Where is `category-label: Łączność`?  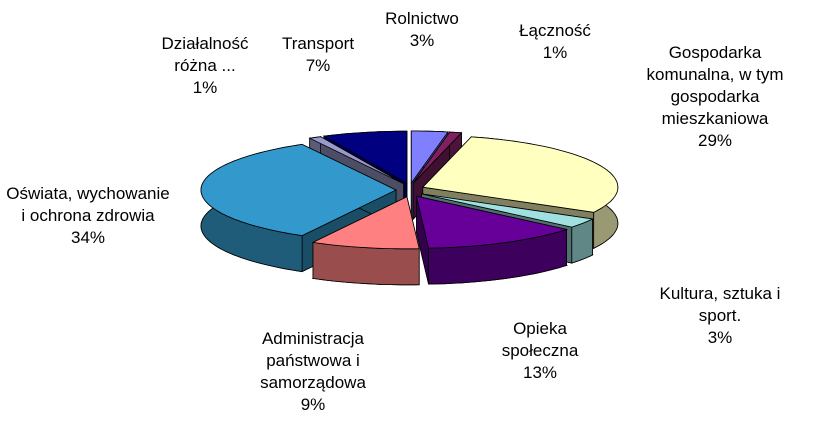 category-label: Łączność is located at coordinates (555, 30).